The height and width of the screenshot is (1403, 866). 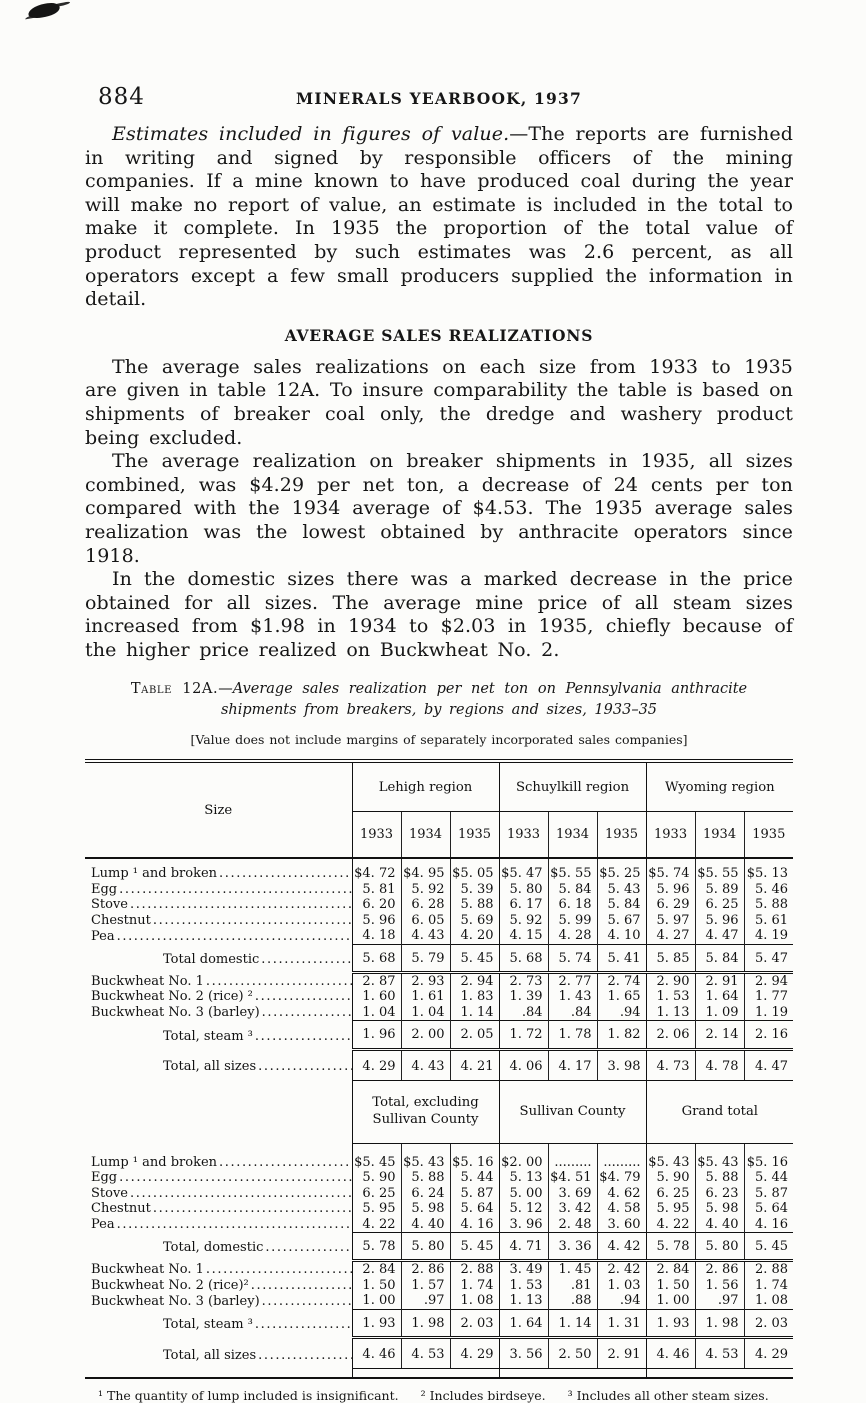 What do you see at coordinates (425, 1324) in the screenshot?
I see `cell-value: 1. 98` at bounding box center [425, 1324].